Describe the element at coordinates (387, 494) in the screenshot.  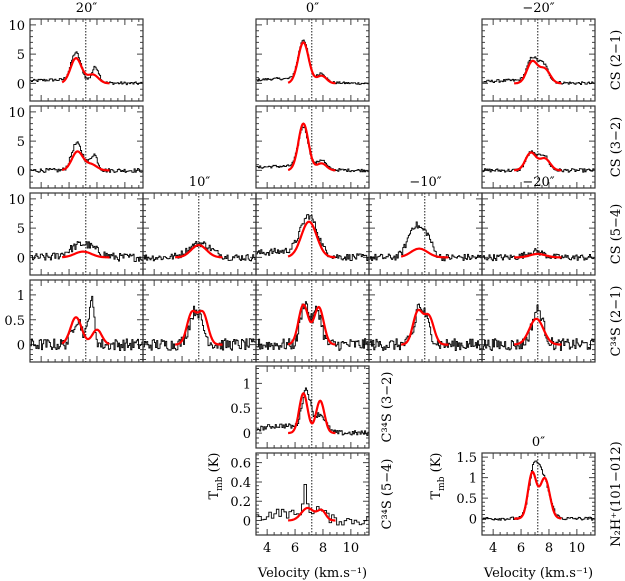
I see `transition-label: C³⁴S (5−4)` at that location.